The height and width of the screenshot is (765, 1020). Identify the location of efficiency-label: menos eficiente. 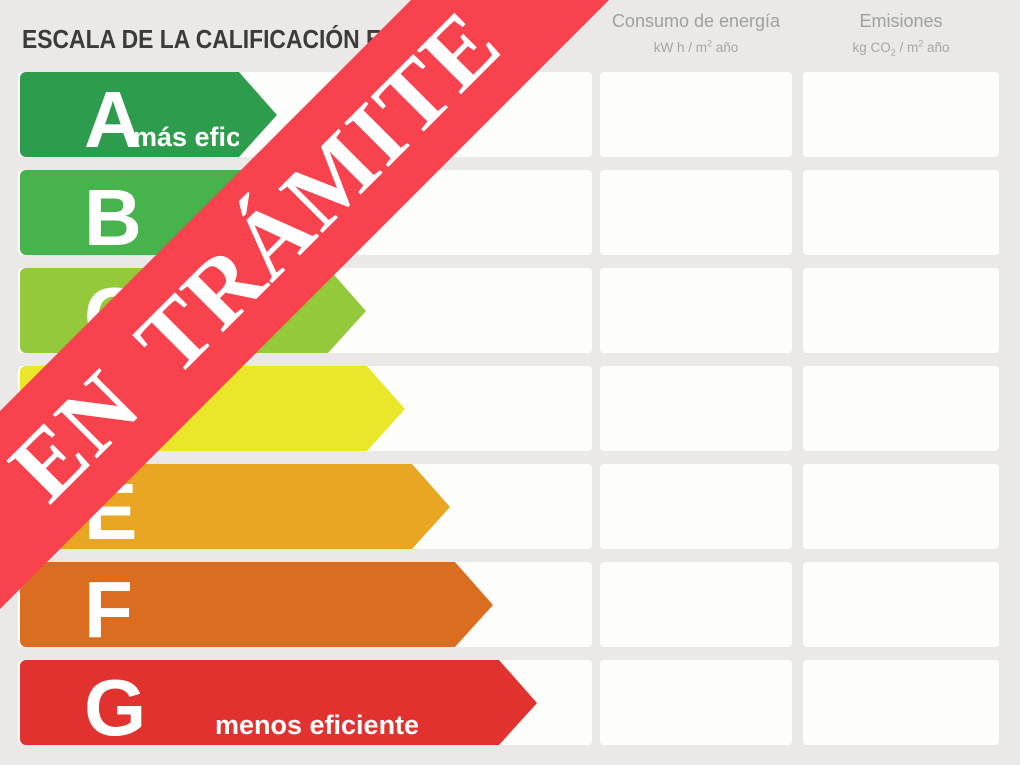
(317, 725).